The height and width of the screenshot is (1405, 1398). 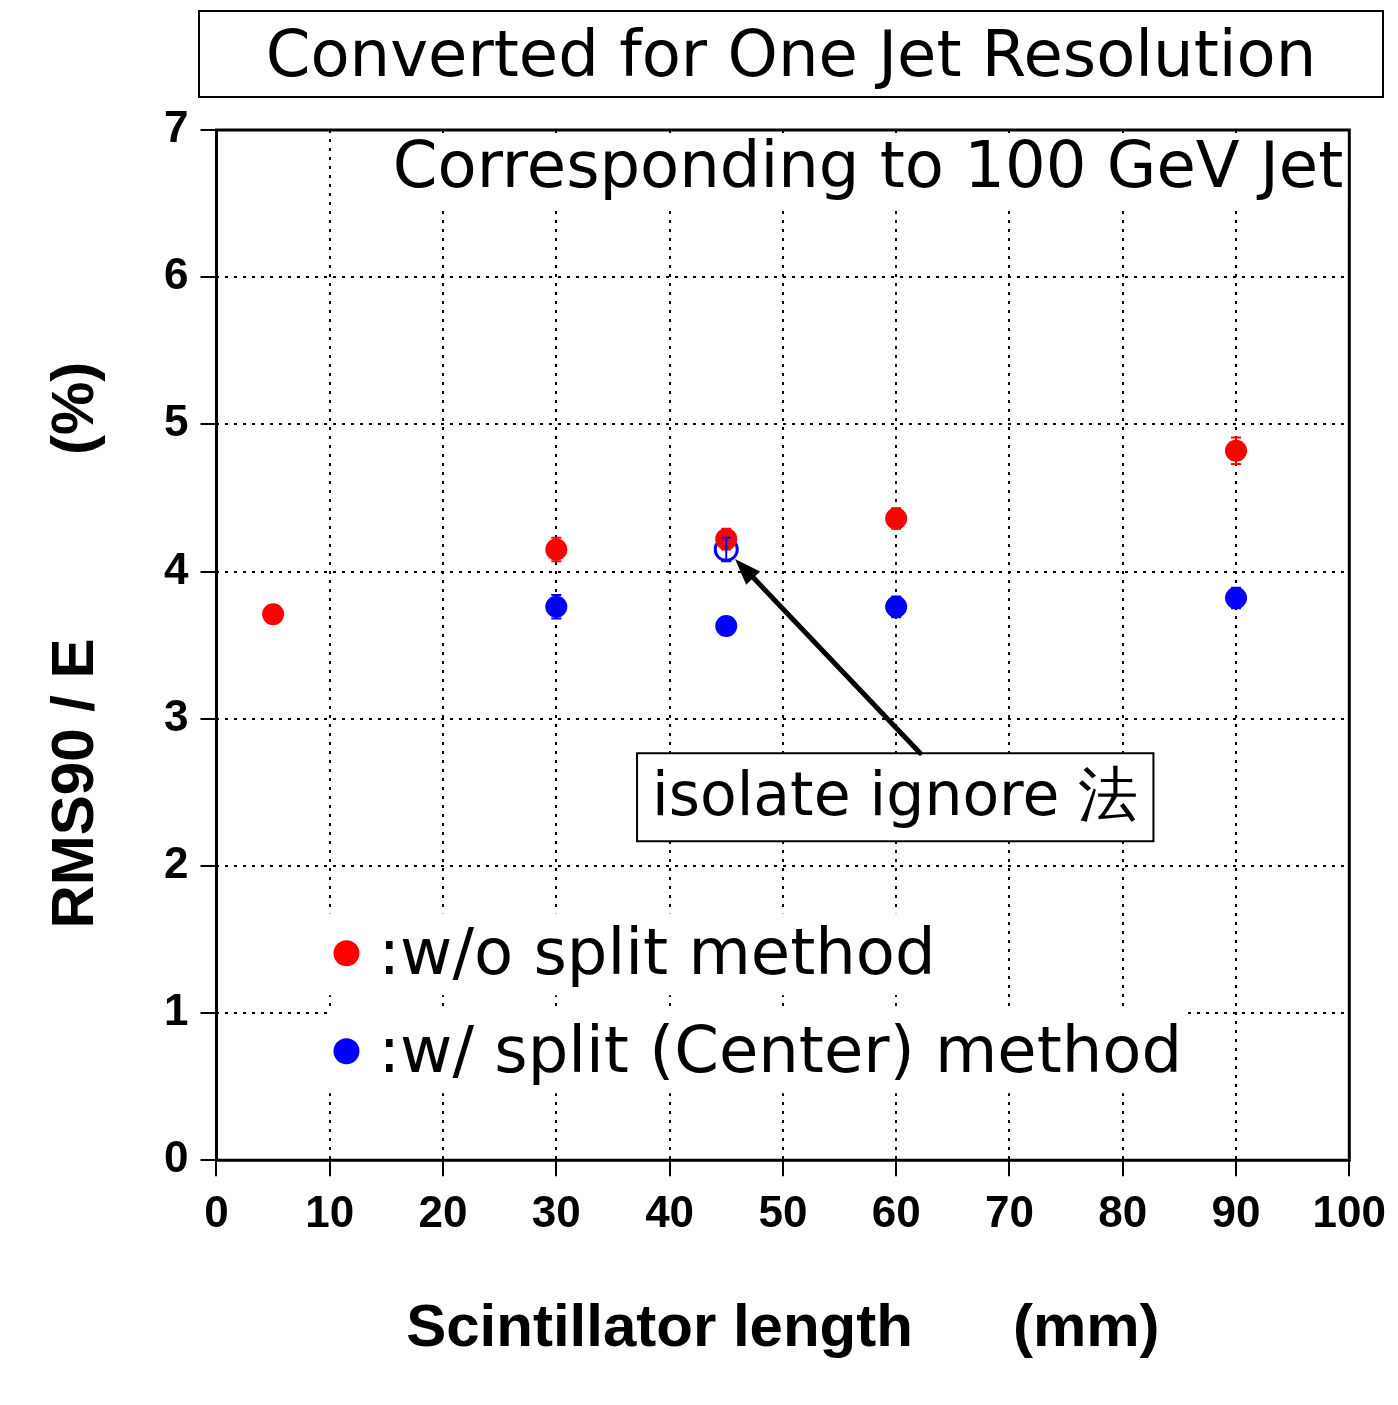 What do you see at coordinates (556, 1211) in the screenshot?
I see `x-tick-label: 30` at bounding box center [556, 1211].